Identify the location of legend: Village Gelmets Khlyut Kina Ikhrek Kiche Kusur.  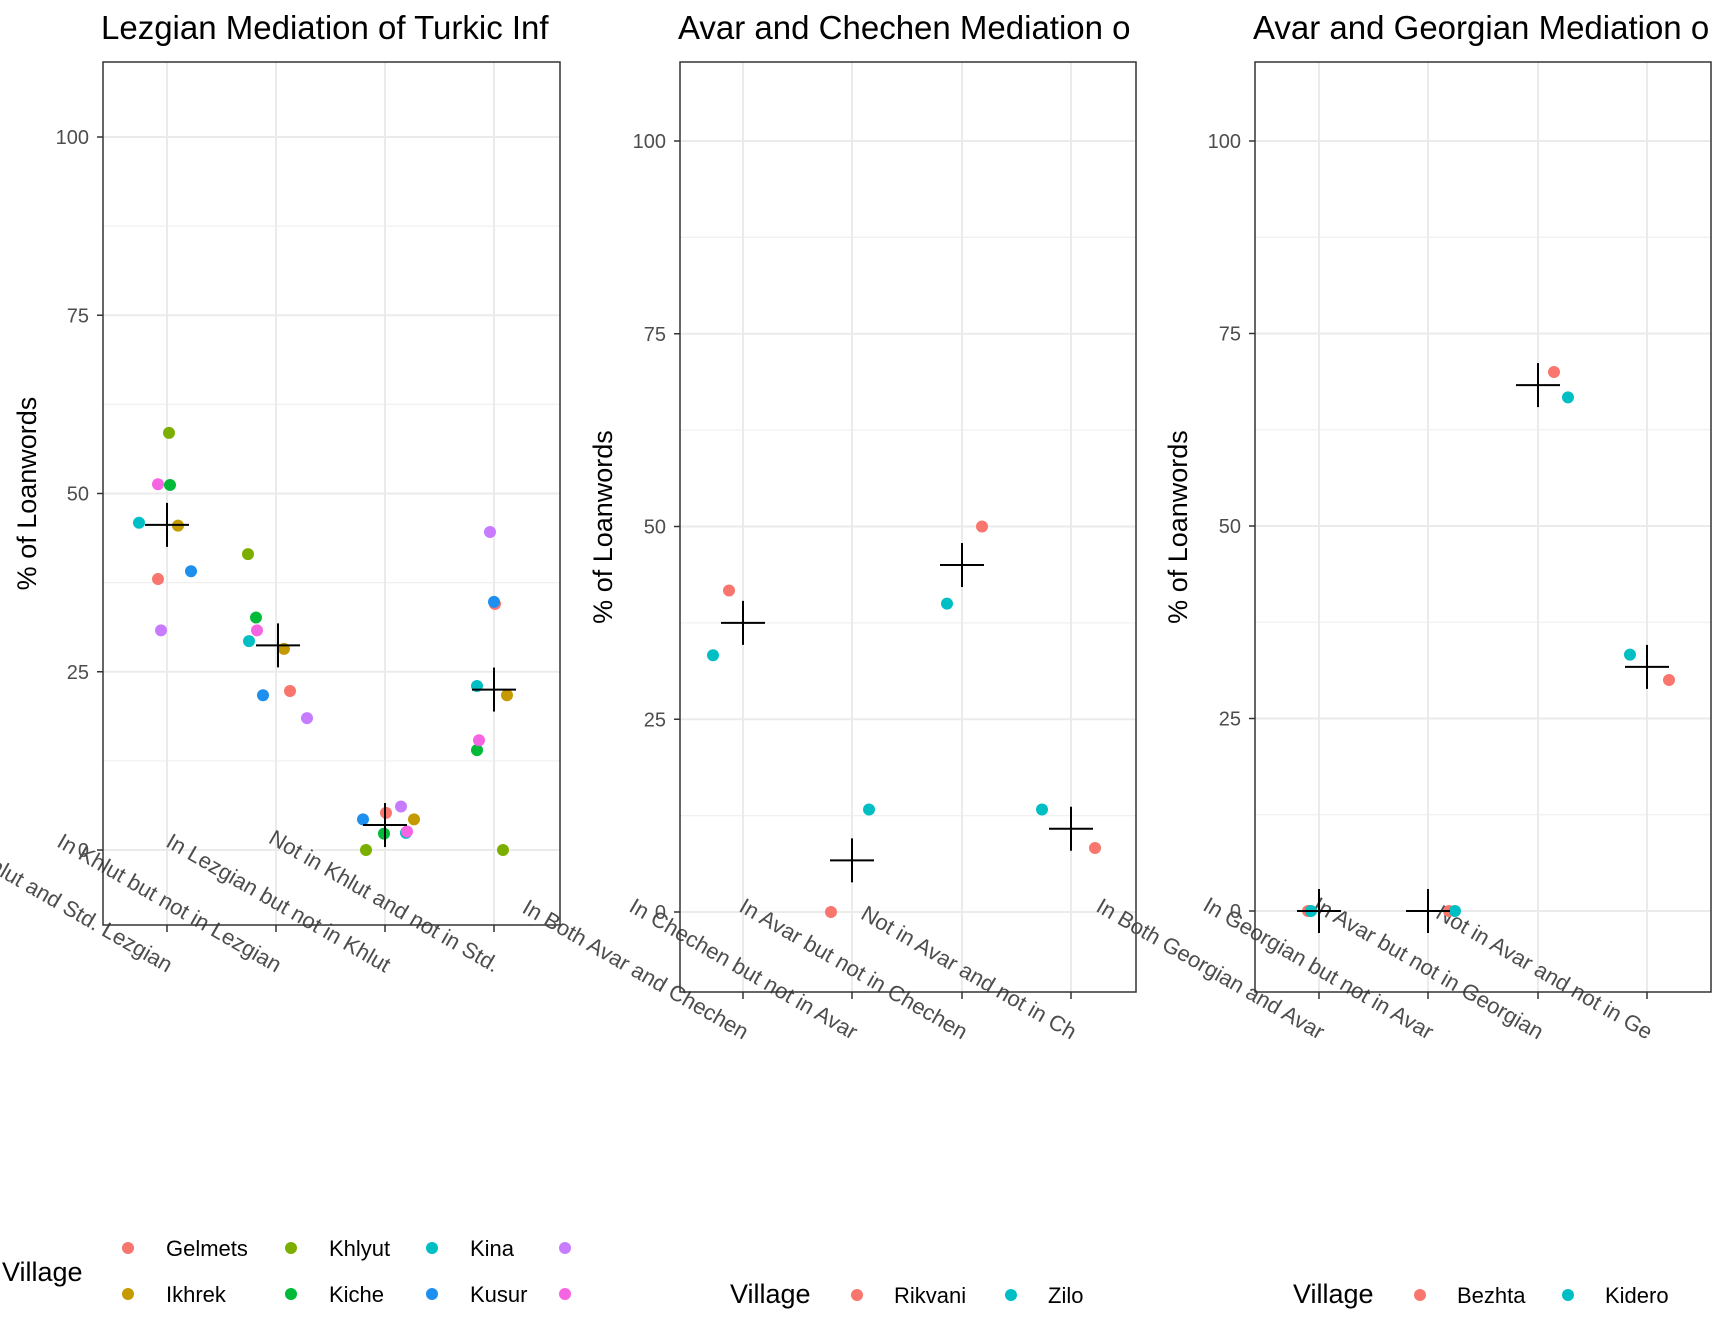
(286, 1271).